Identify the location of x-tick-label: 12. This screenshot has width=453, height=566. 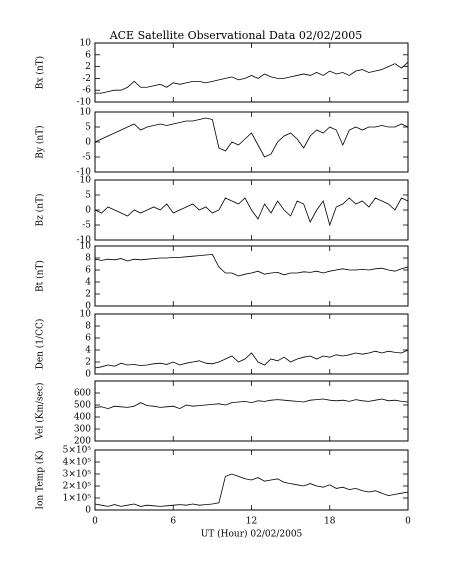
(251, 522).